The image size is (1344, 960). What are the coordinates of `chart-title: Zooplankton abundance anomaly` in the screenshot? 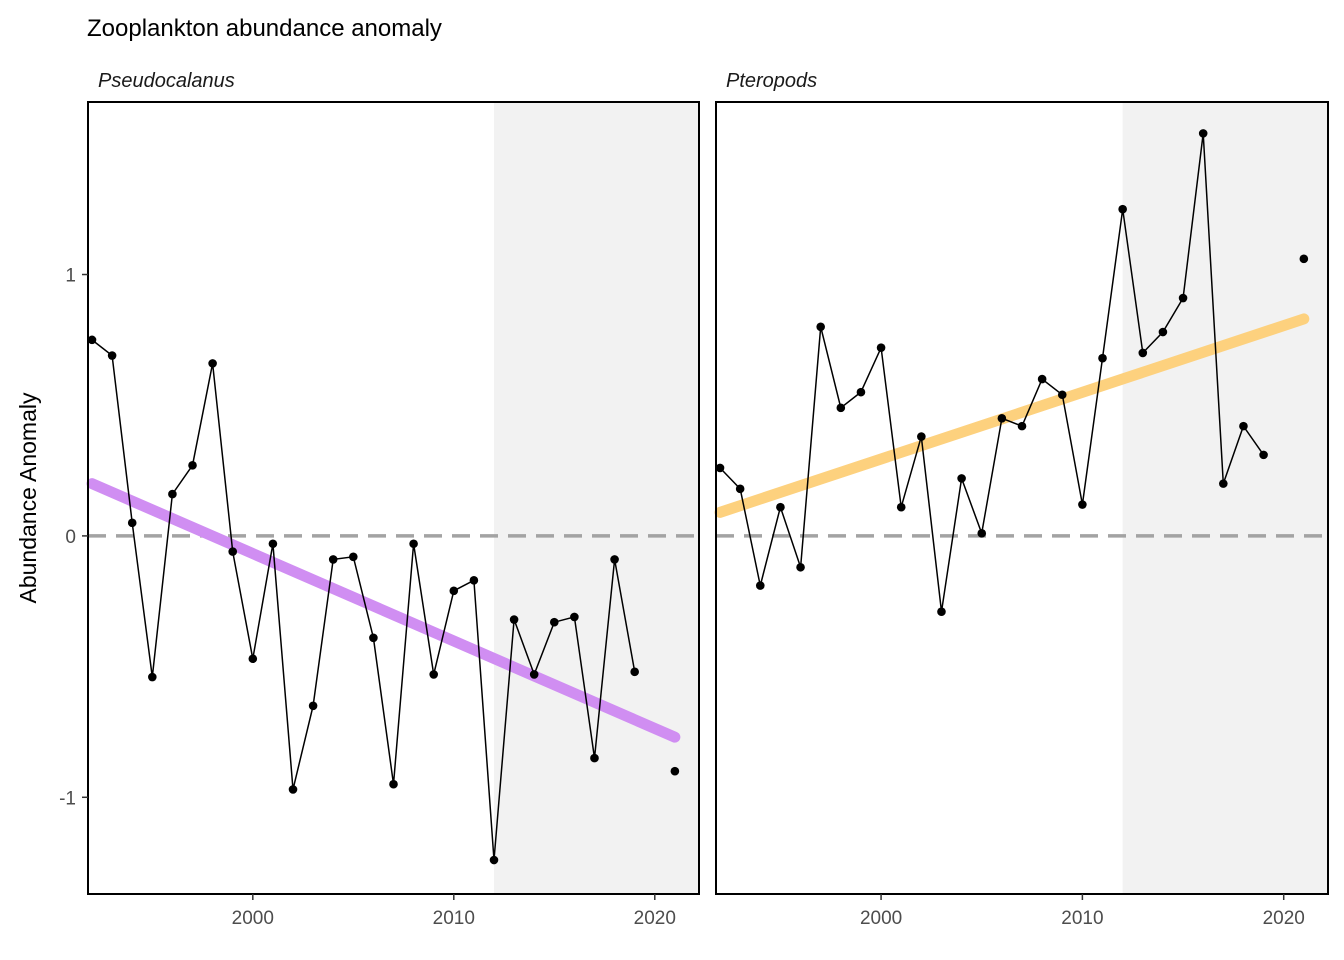 It's located at (264, 28).